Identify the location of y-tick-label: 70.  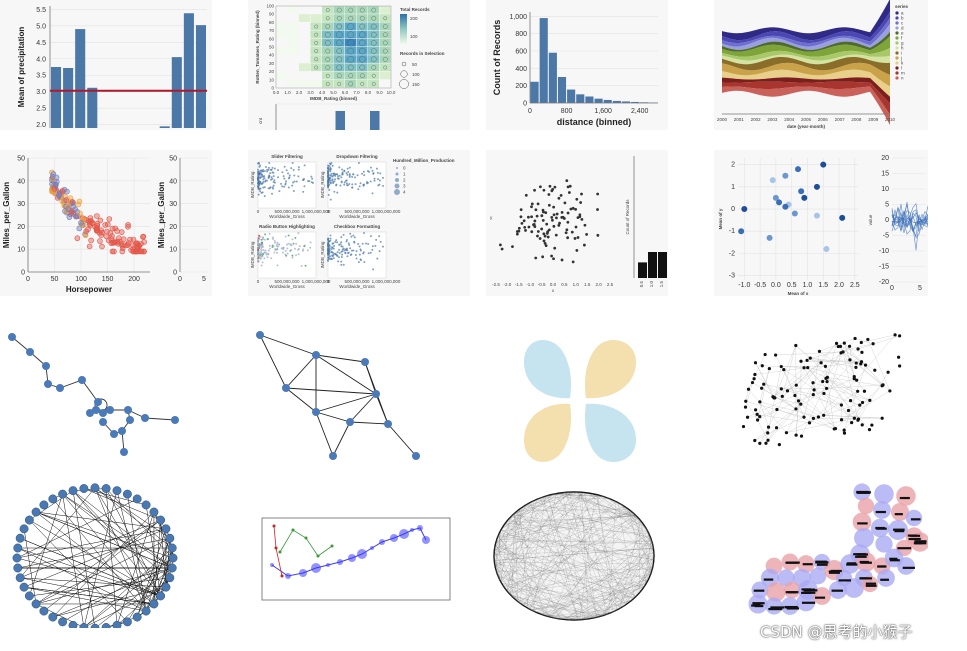
(272, 30).